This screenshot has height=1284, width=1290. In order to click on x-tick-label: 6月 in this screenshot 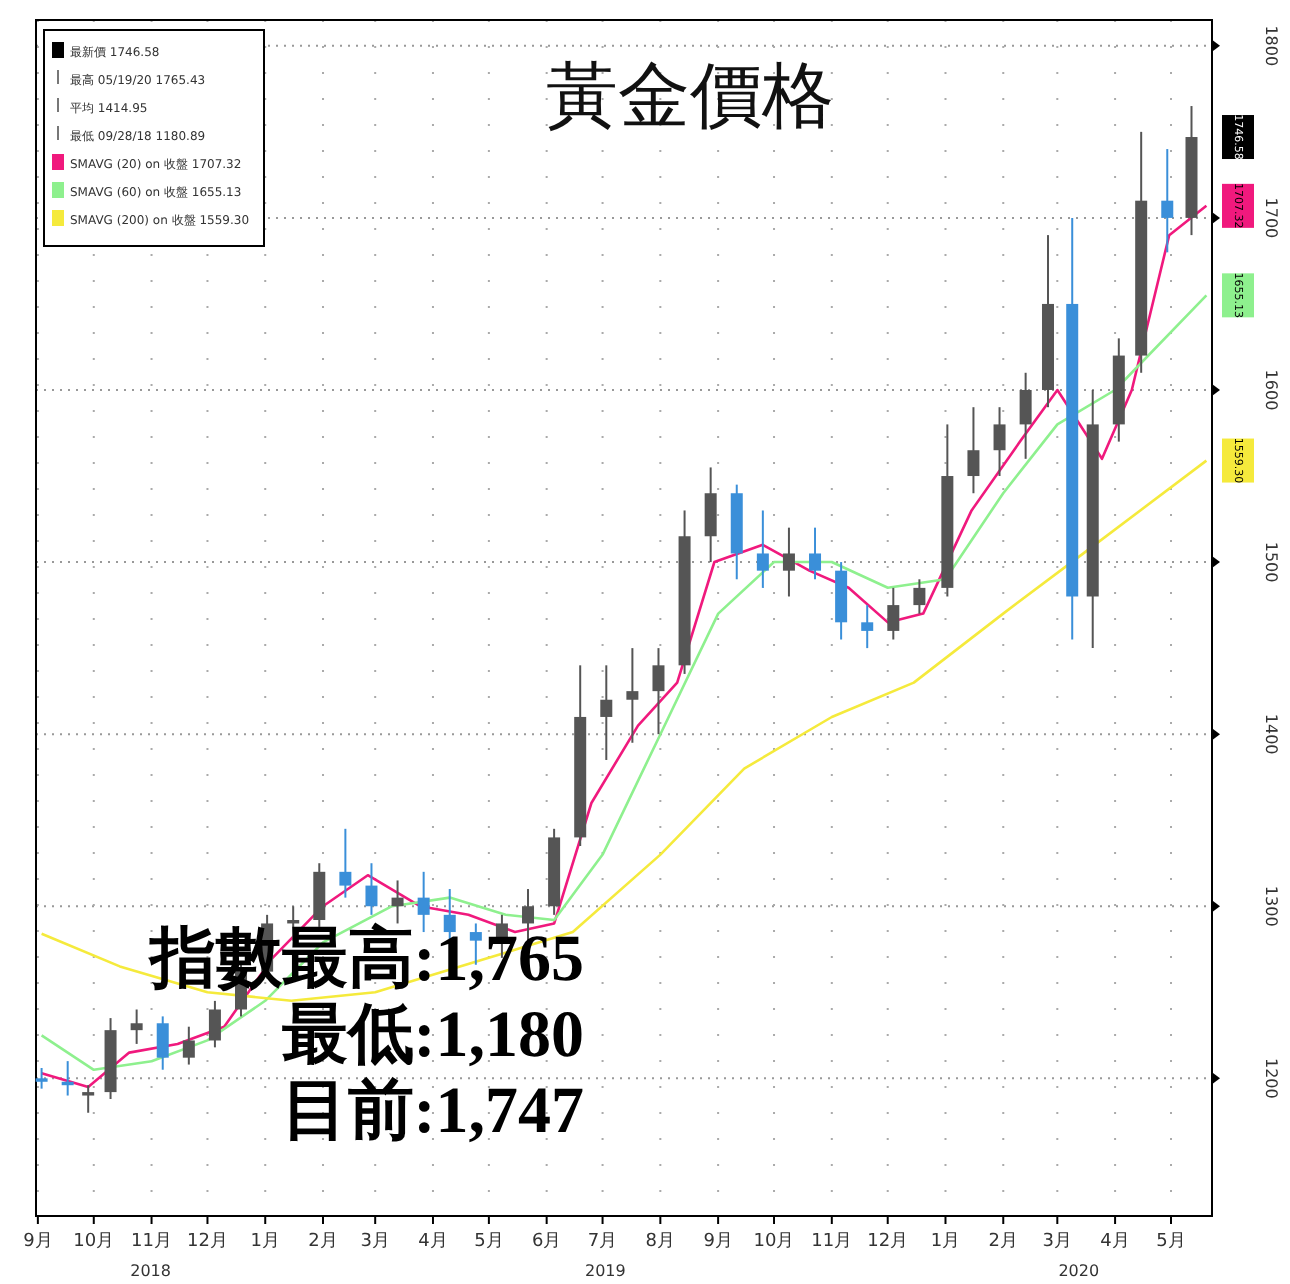, I will do `click(546, 1242)`.